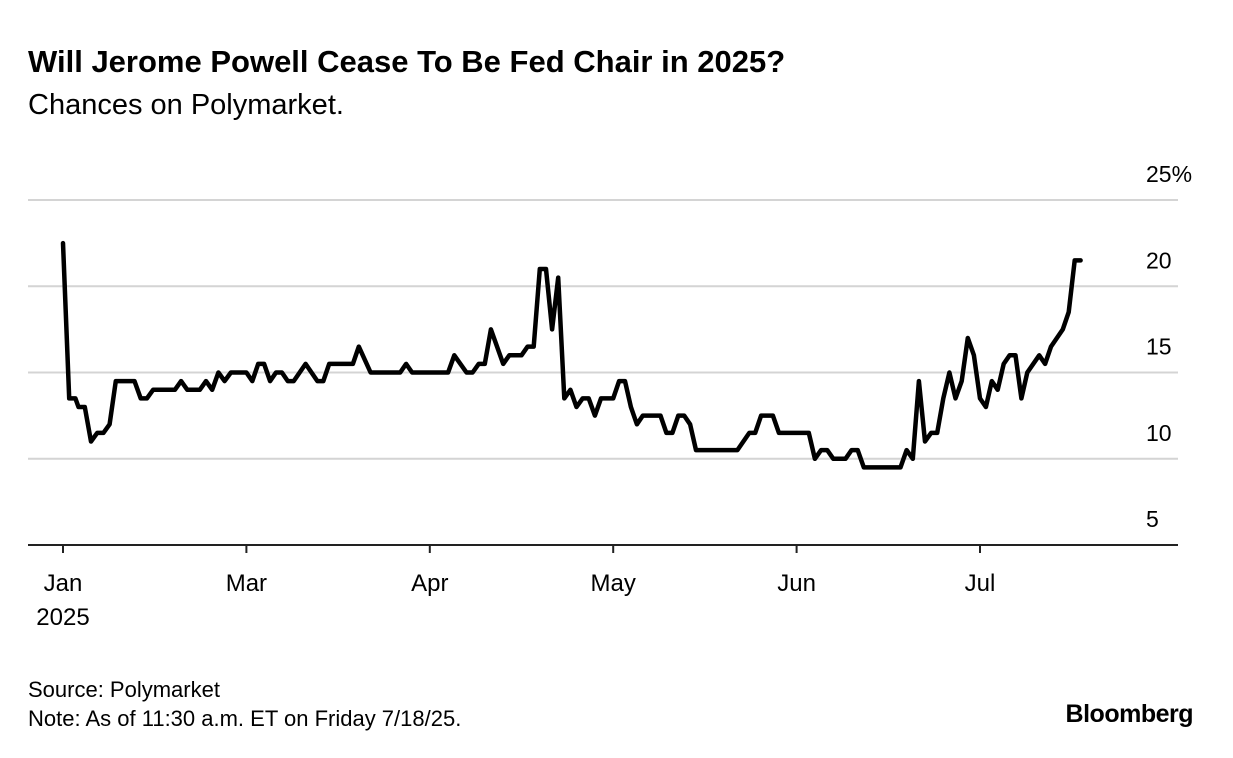  What do you see at coordinates (1152, 519) in the screenshot?
I see `y-tick-label: 5` at bounding box center [1152, 519].